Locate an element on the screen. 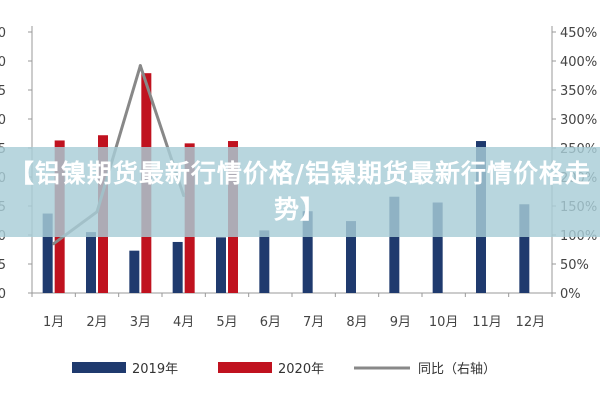  legend-label-yoy: 同比（右轴） is located at coordinates (457, 369).